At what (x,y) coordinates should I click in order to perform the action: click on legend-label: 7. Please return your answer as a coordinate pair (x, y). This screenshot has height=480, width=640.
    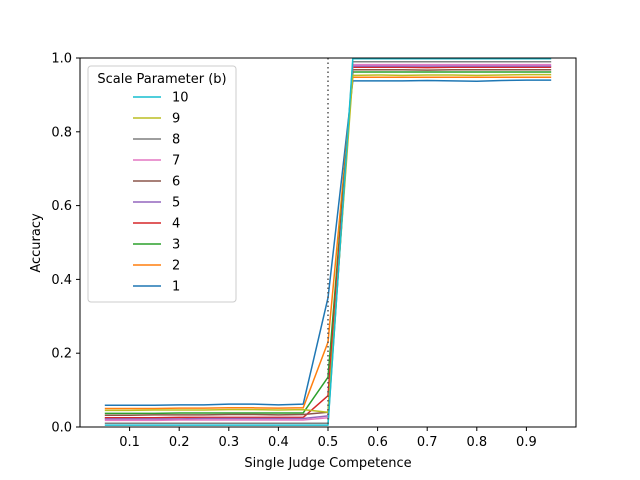
    Looking at the image, I should click on (176, 161).